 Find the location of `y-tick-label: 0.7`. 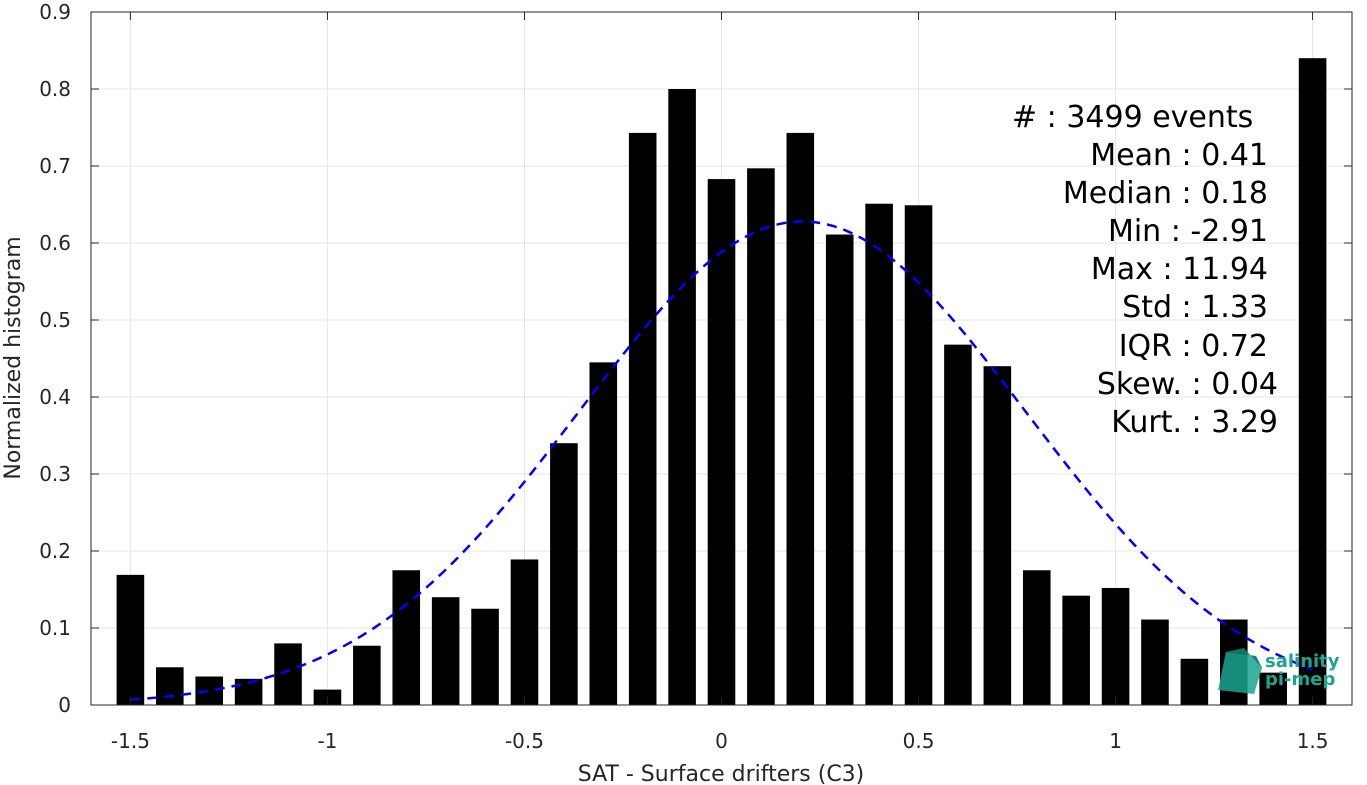

y-tick-label: 0.7 is located at coordinates (55, 166).